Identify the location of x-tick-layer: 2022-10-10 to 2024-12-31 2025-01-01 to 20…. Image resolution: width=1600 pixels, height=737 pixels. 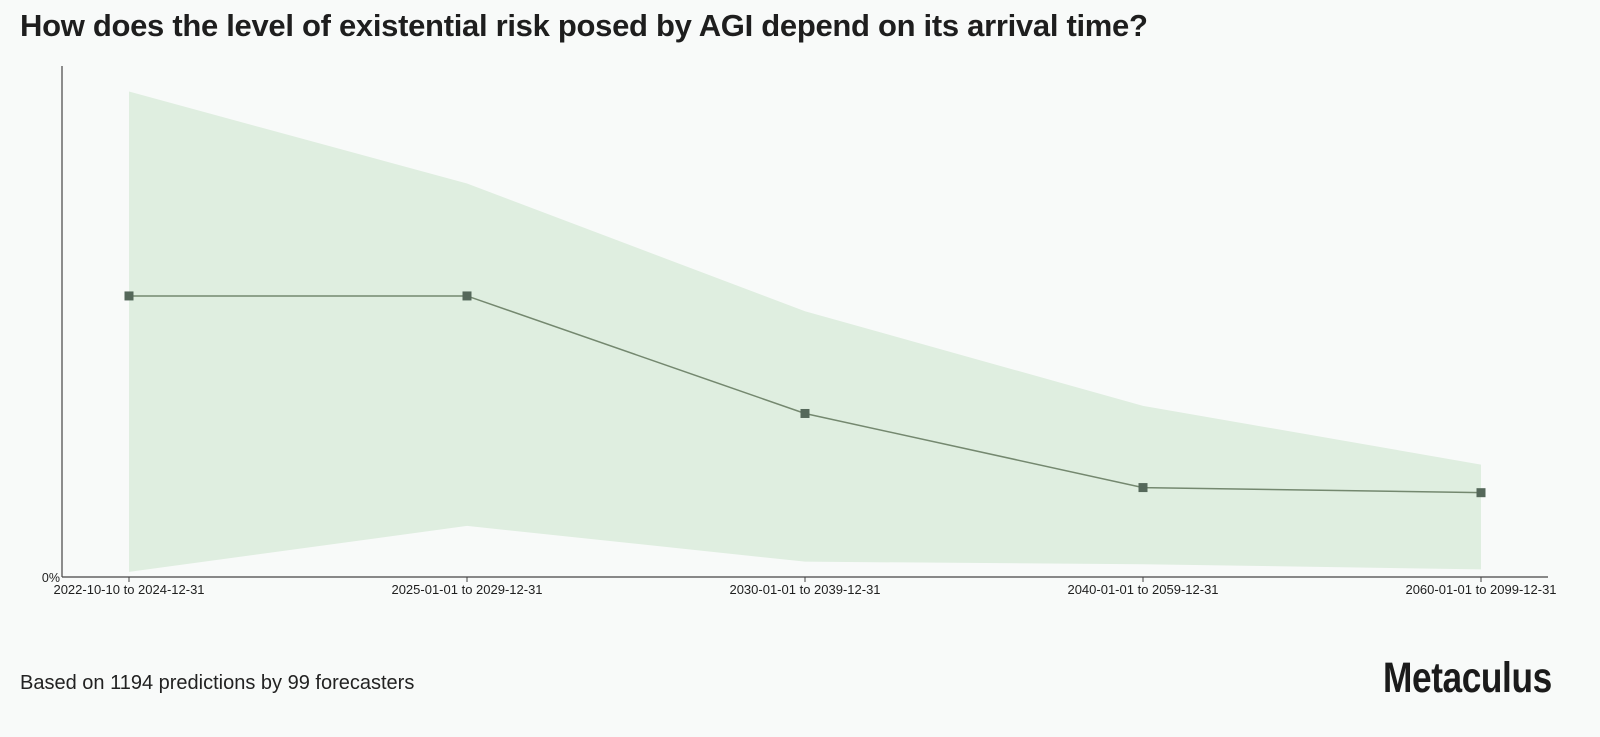
(805, 587).